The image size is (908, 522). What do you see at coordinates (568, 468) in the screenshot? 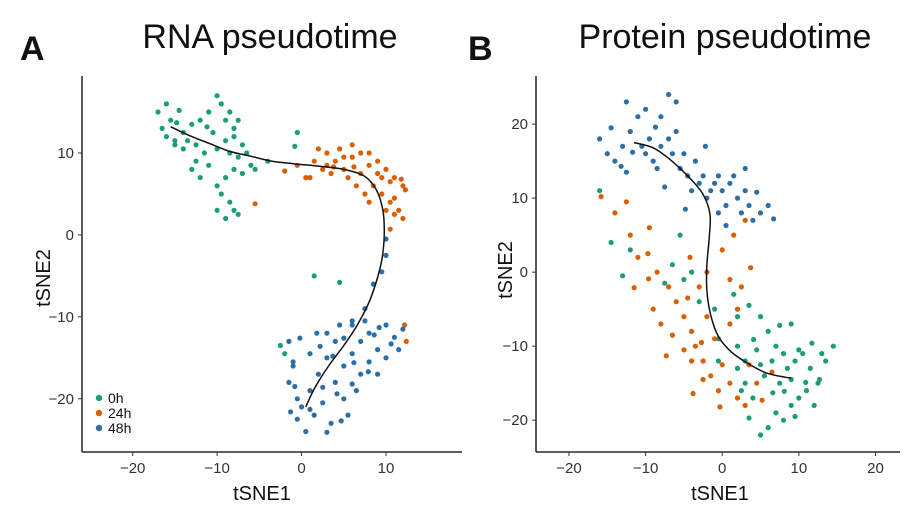
I see `x-tick-label-b: −20` at bounding box center [568, 468].